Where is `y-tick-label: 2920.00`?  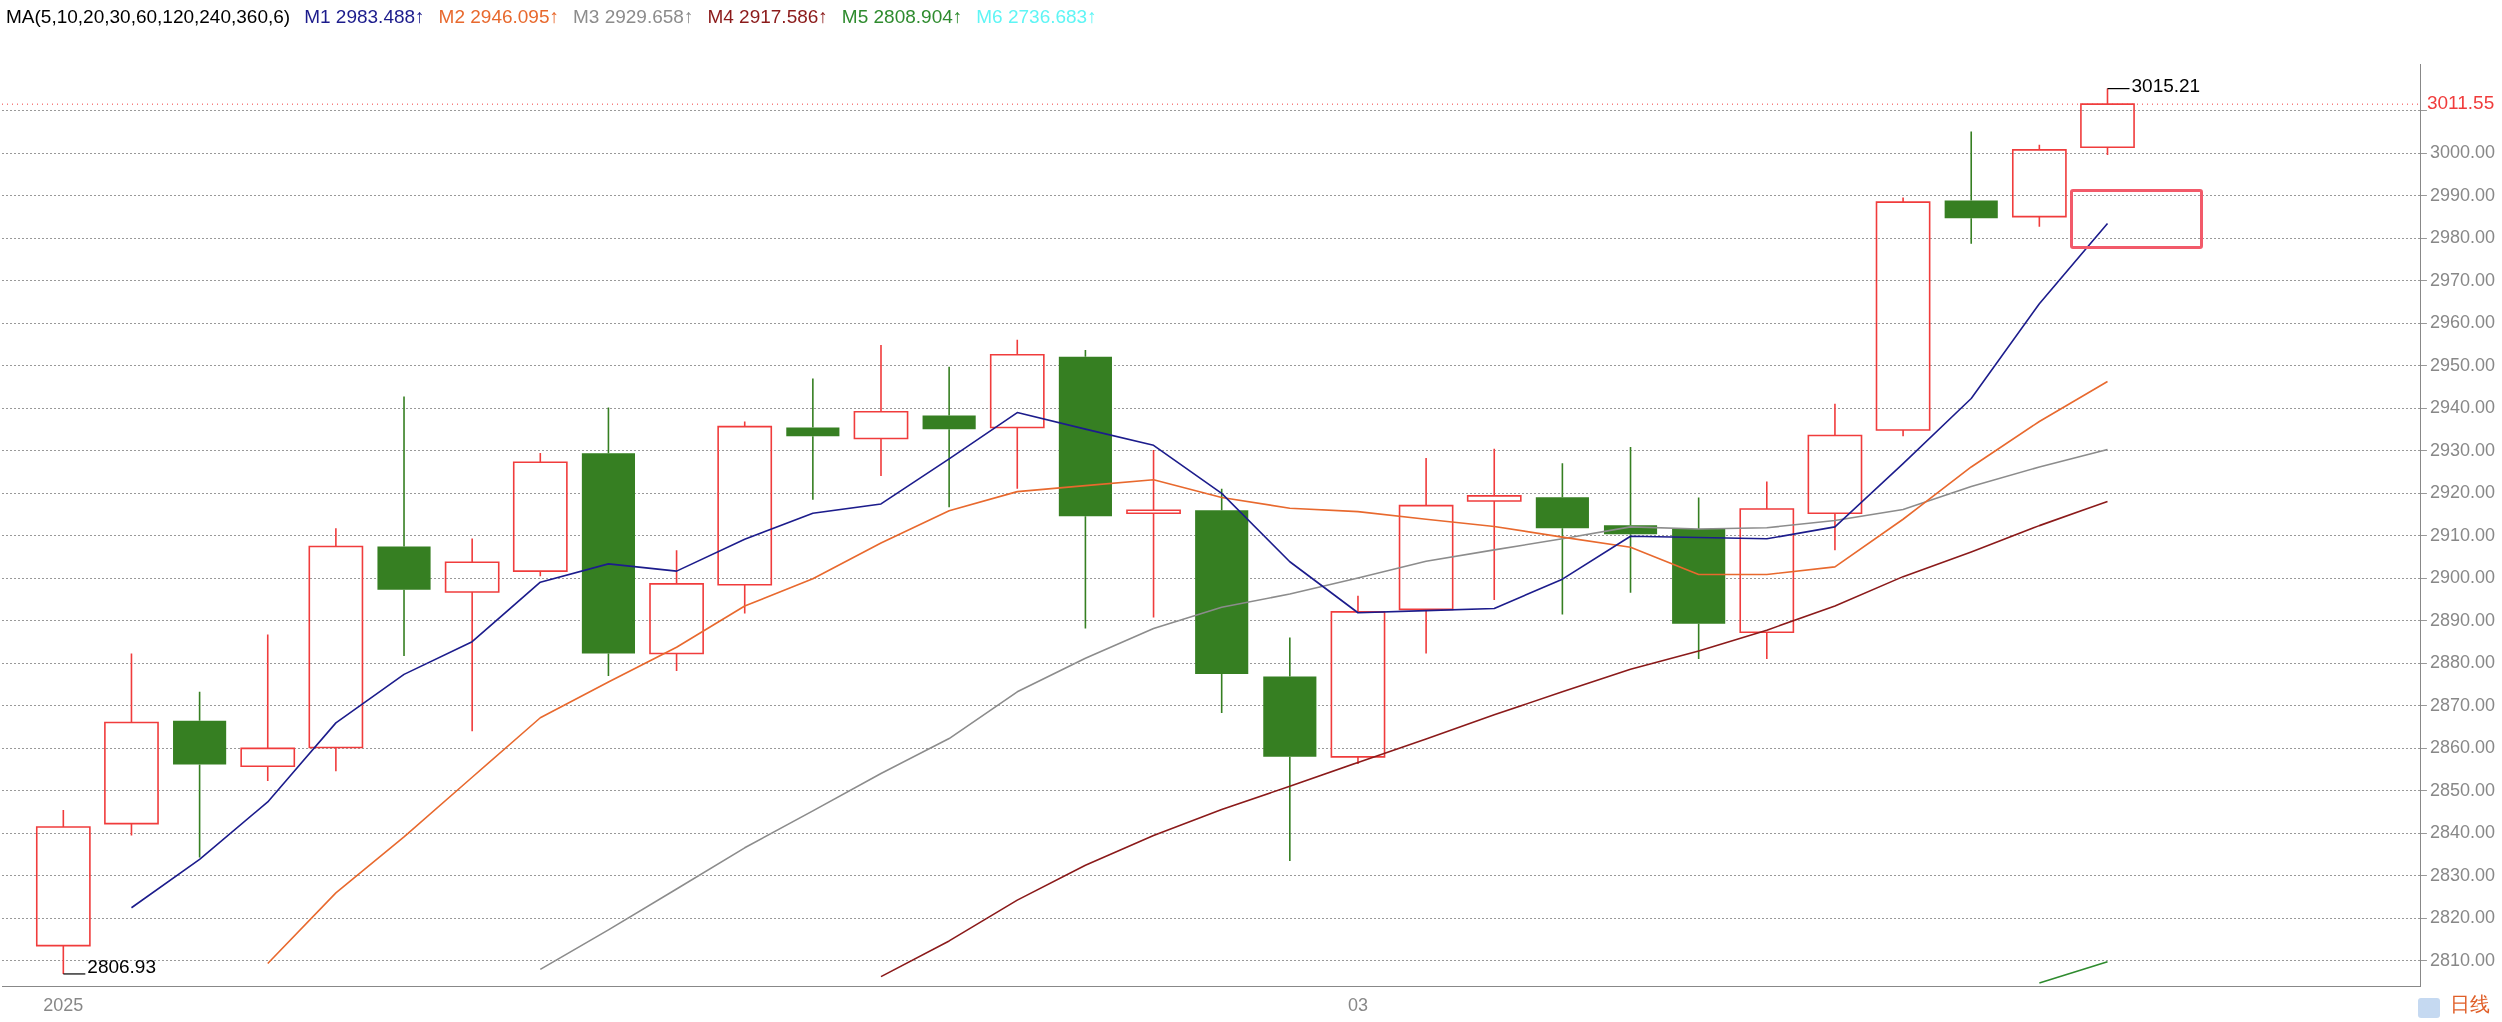
y-tick-label: 2920.00 is located at coordinates (2462, 492).